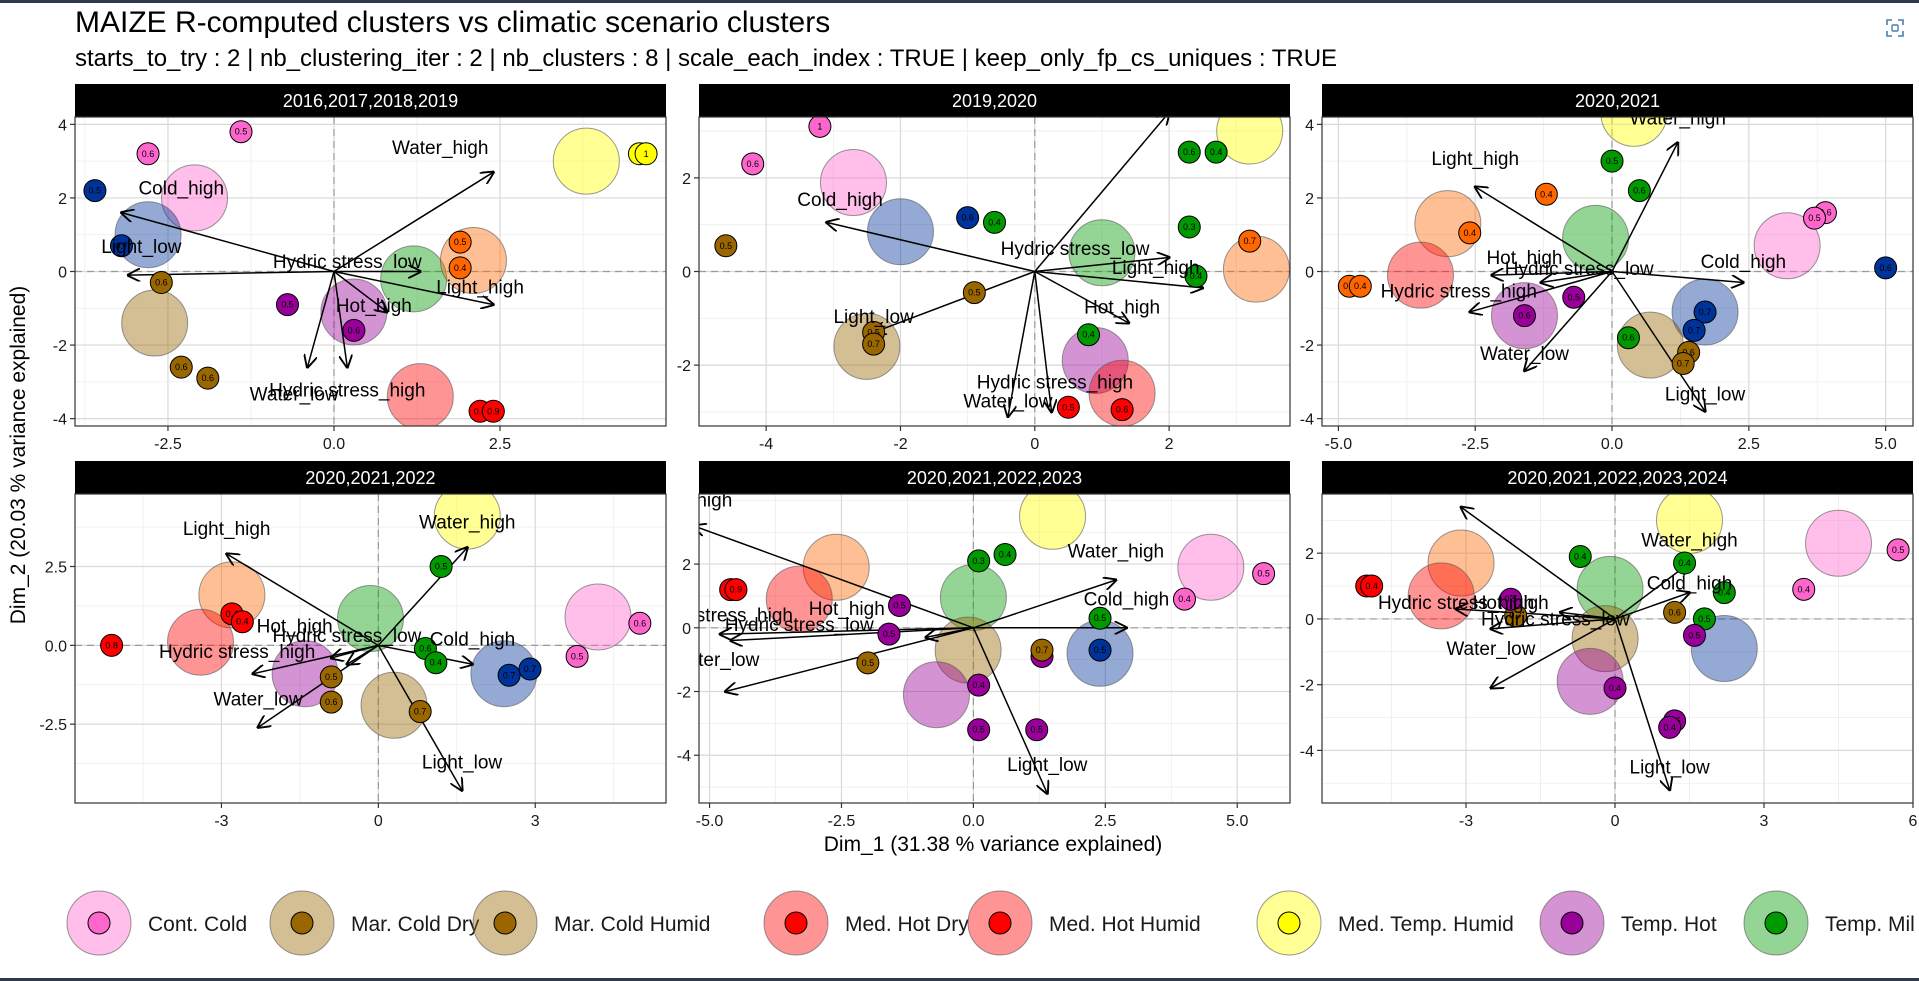  What do you see at coordinates (1189, 227) in the screenshot?
I see `site-point-label: 0.3` at bounding box center [1189, 227].